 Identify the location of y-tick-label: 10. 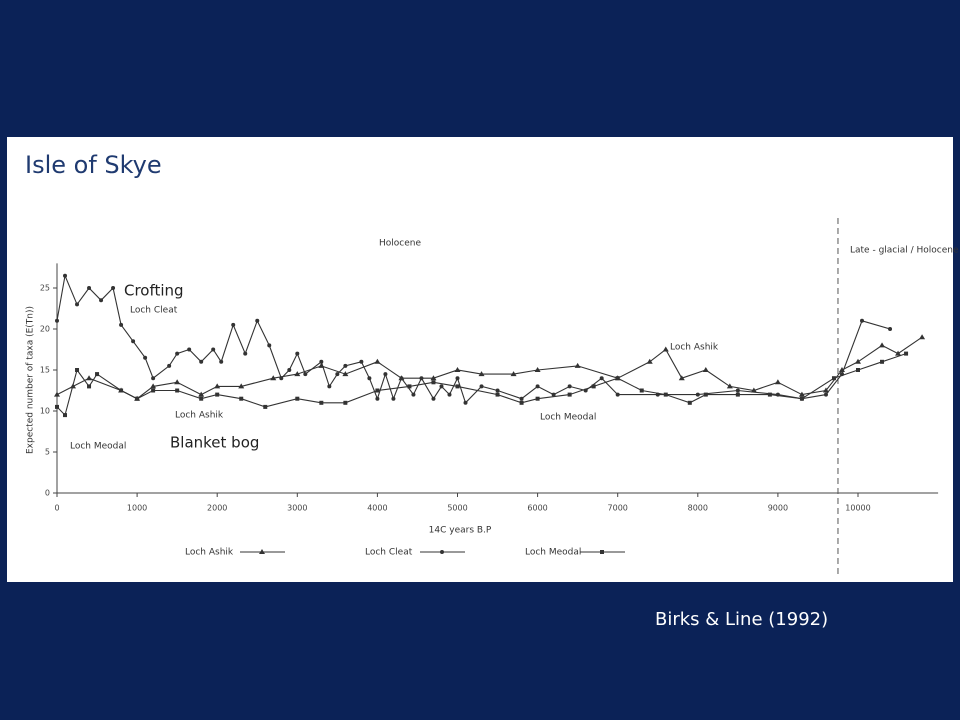
(45, 411).